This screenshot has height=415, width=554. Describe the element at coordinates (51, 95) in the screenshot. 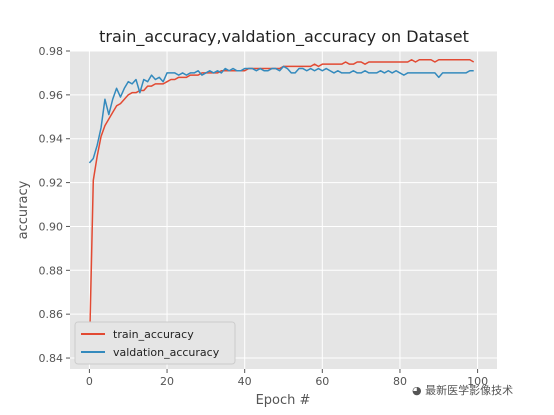

I see `y-tick-label: 0.96` at that location.